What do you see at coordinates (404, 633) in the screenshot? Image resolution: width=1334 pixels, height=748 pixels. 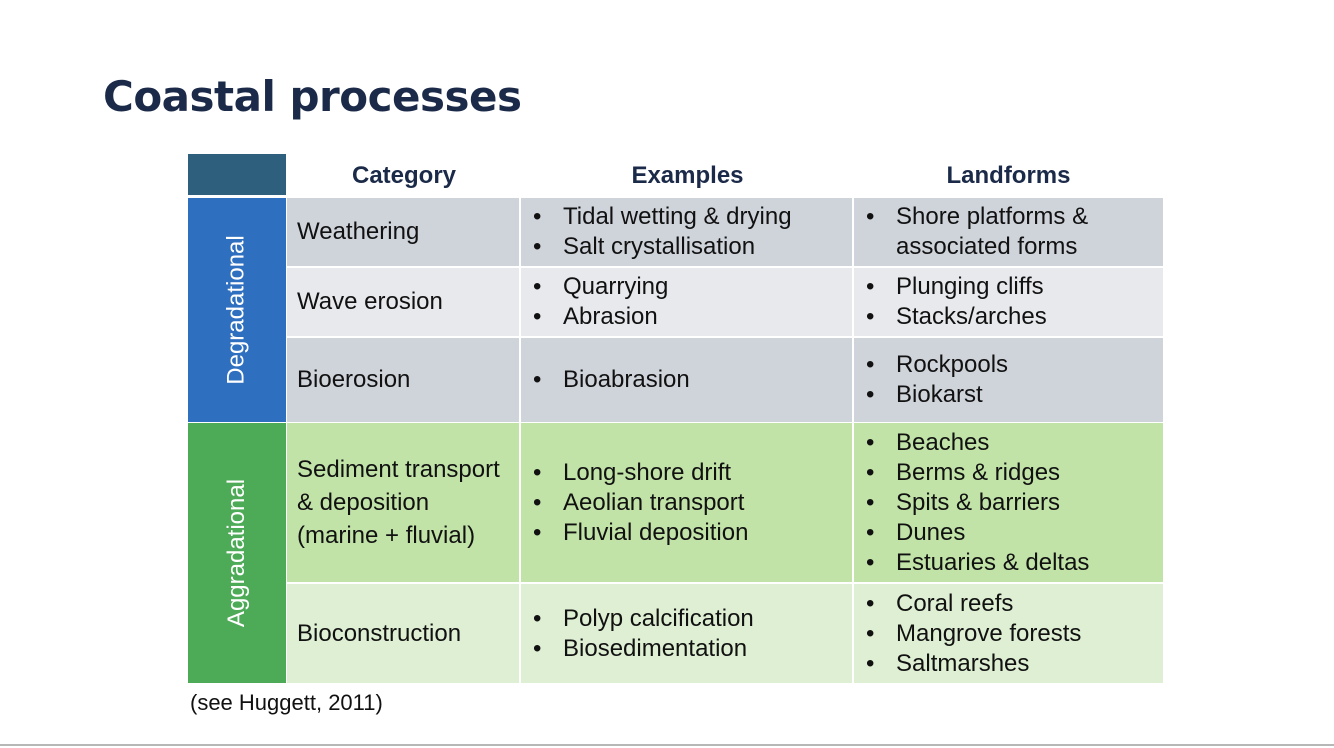 I see `category-cell: Bioconstruction` at bounding box center [404, 633].